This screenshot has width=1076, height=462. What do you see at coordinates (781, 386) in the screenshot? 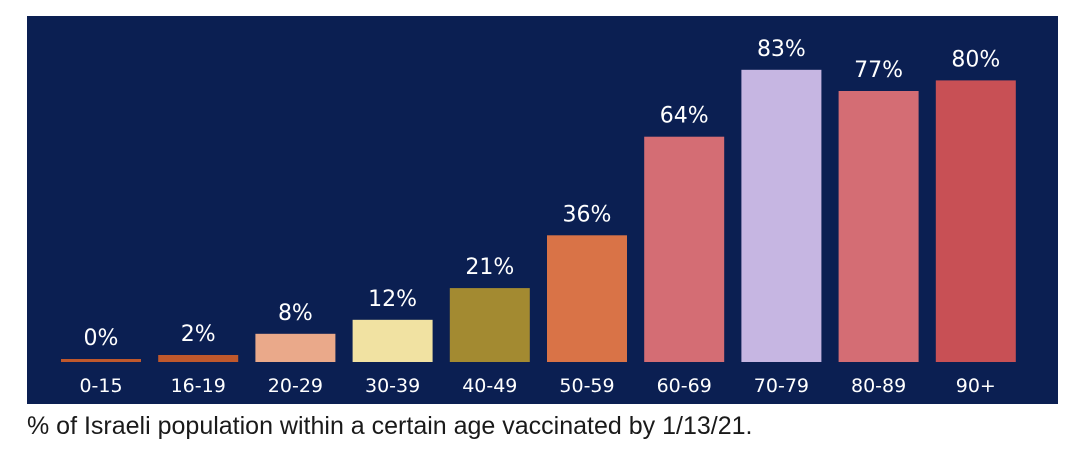
I see `x-tick-label-70-79: 70-79` at bounding box center [781, 386].